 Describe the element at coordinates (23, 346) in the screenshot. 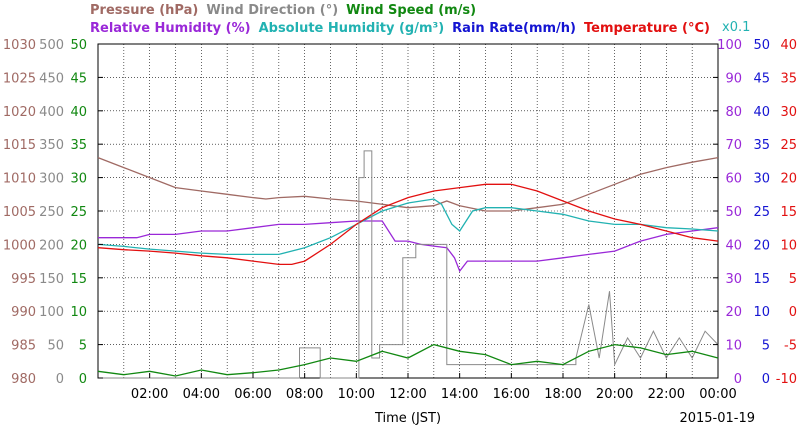

I see `pressure-tick-label: 985` at that location.